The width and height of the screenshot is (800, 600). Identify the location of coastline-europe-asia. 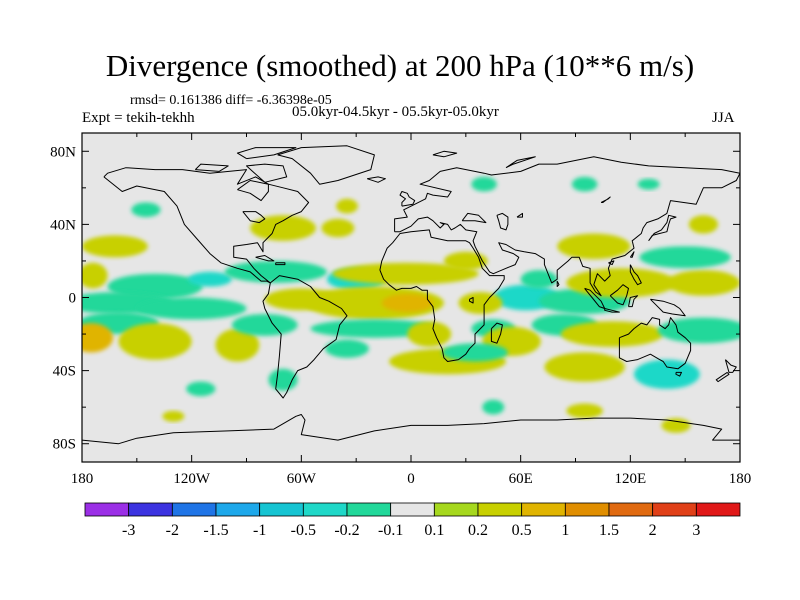
(567, 226).